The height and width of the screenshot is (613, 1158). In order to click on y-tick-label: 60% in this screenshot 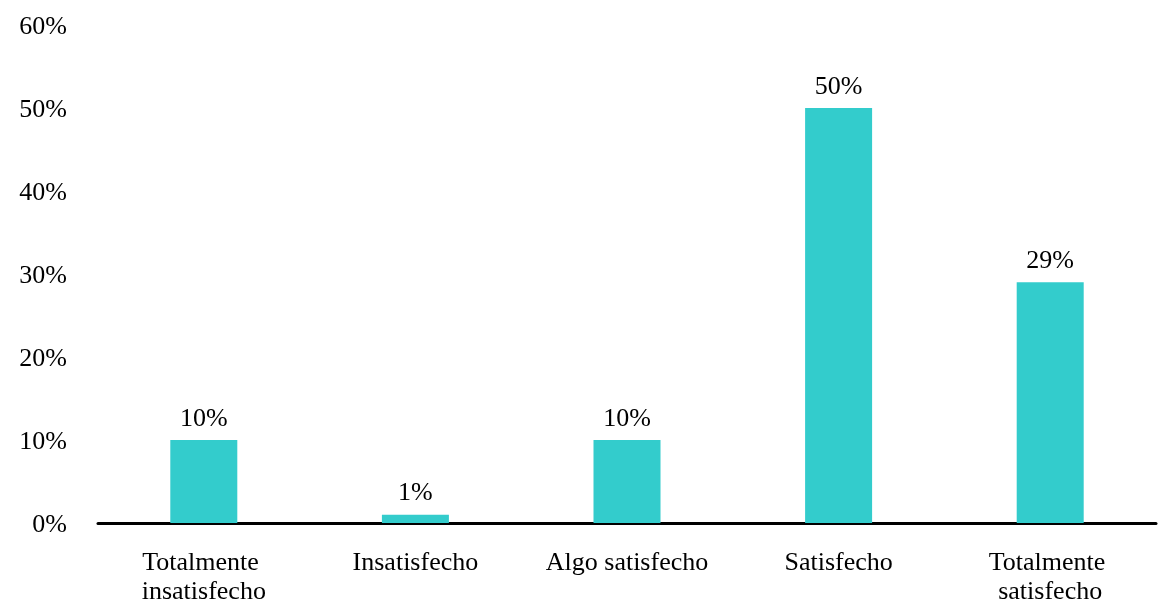, I will do `click(43, 25)`.